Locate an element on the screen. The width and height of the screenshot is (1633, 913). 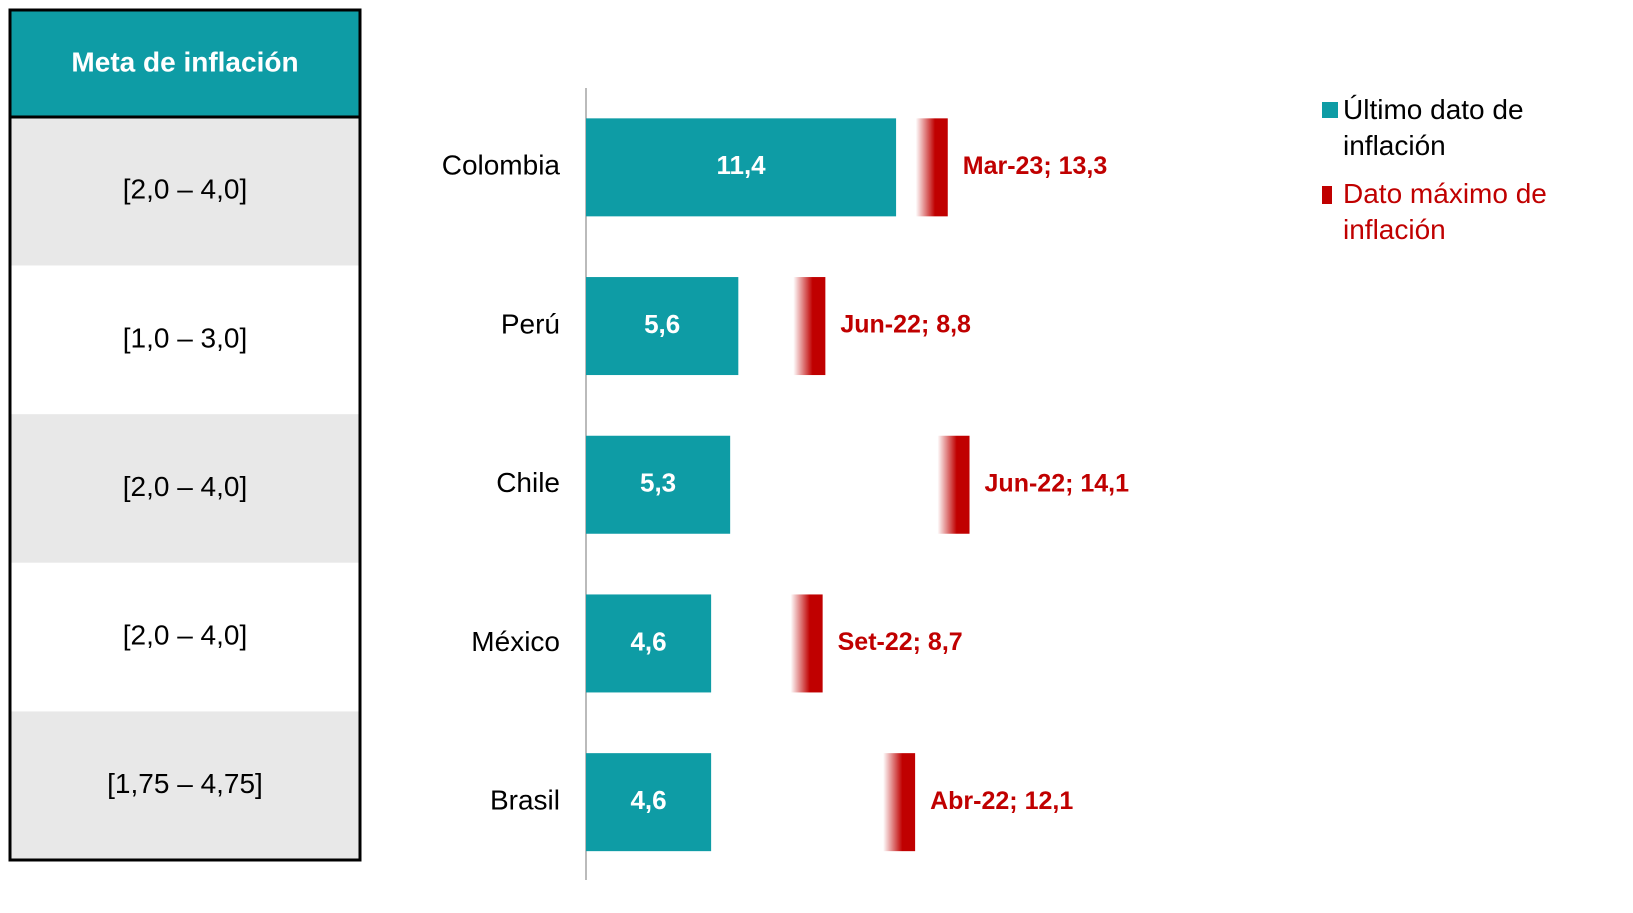
legend-label: Dato máximo de inflación is located at coordinates (1445, 211).